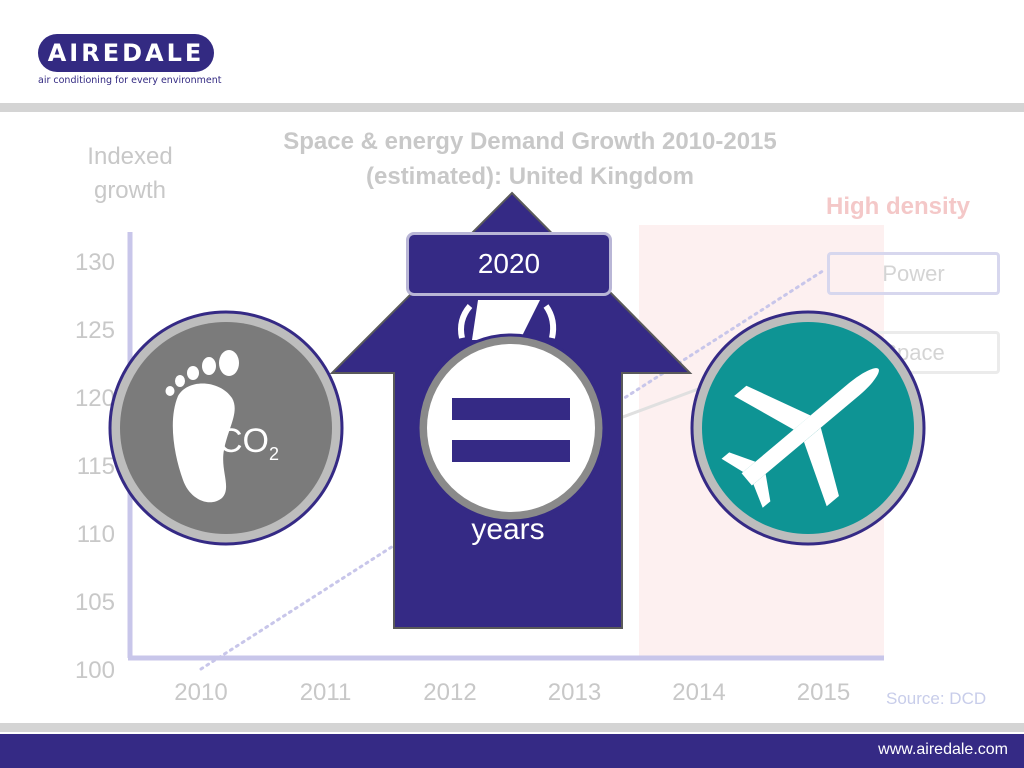  Describe the element at coordinates (507, 320) in the screenshot. I see `hidden-number-glyph` at that location.